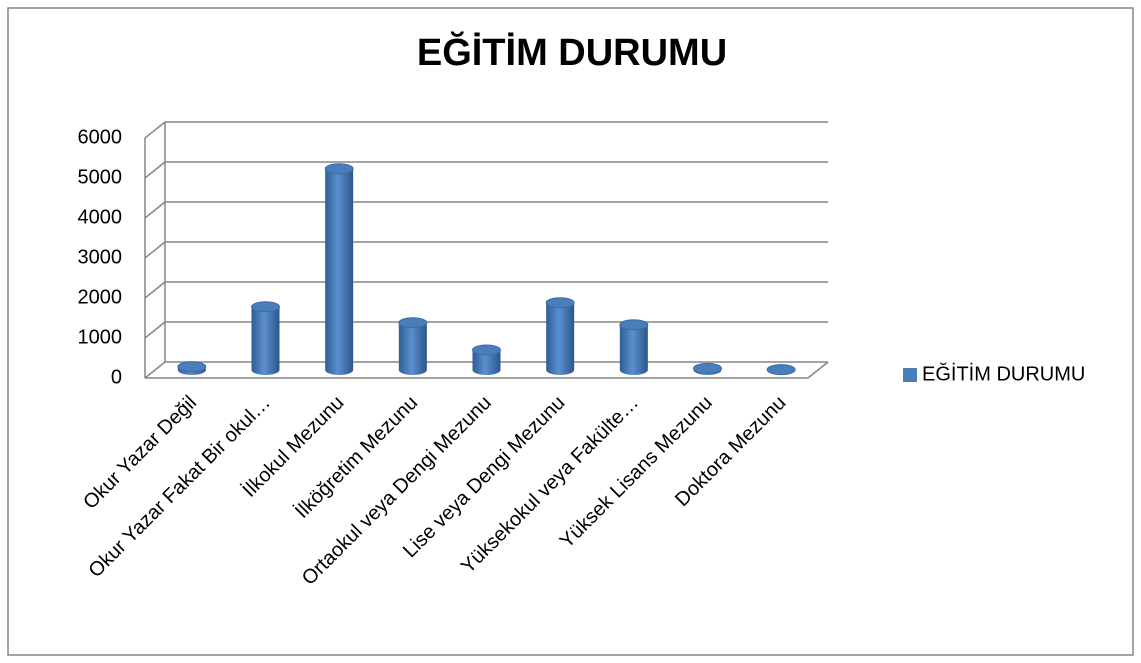  What do you see at coordinates (100, 297) in the screenshot?
I see `y-tick-label: 2000` at bounding box center [100, 297].